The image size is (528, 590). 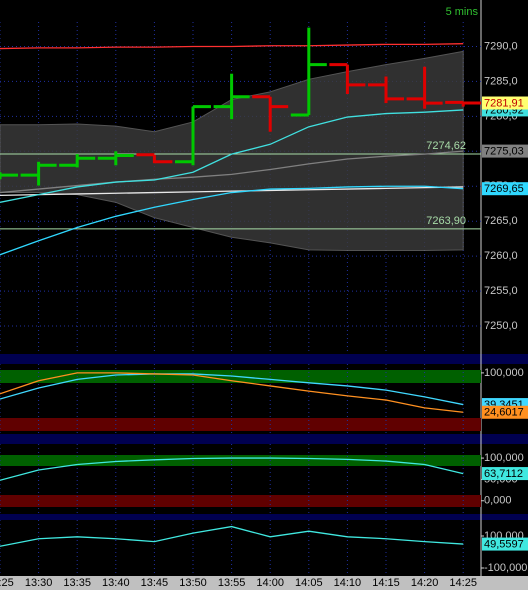 What do you see at coordinates (501, 46) in the screenshot?
I see `y-tick-label: 7290,0` at bounding box center [501, 46].